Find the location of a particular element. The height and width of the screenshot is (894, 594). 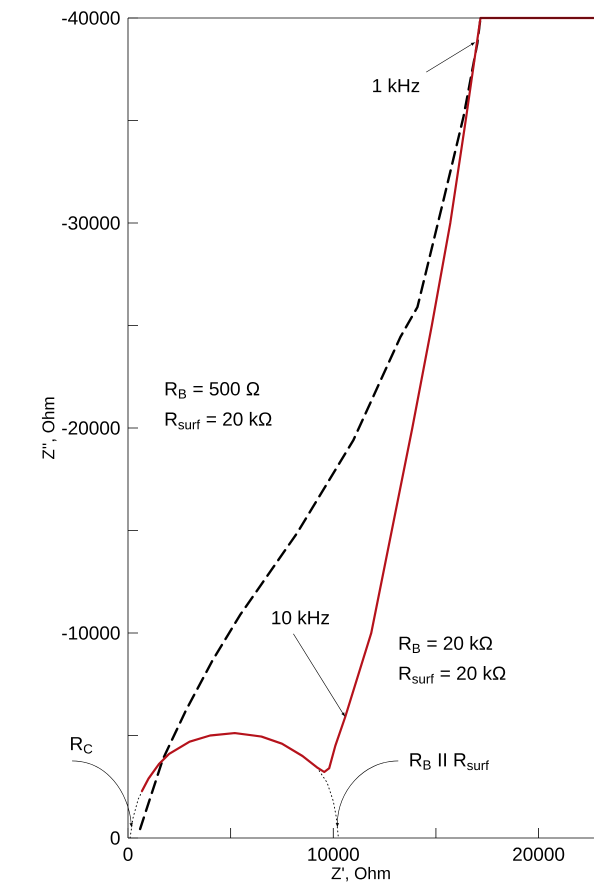

y-tick-label: 0 is located at coordinates (115, 838).